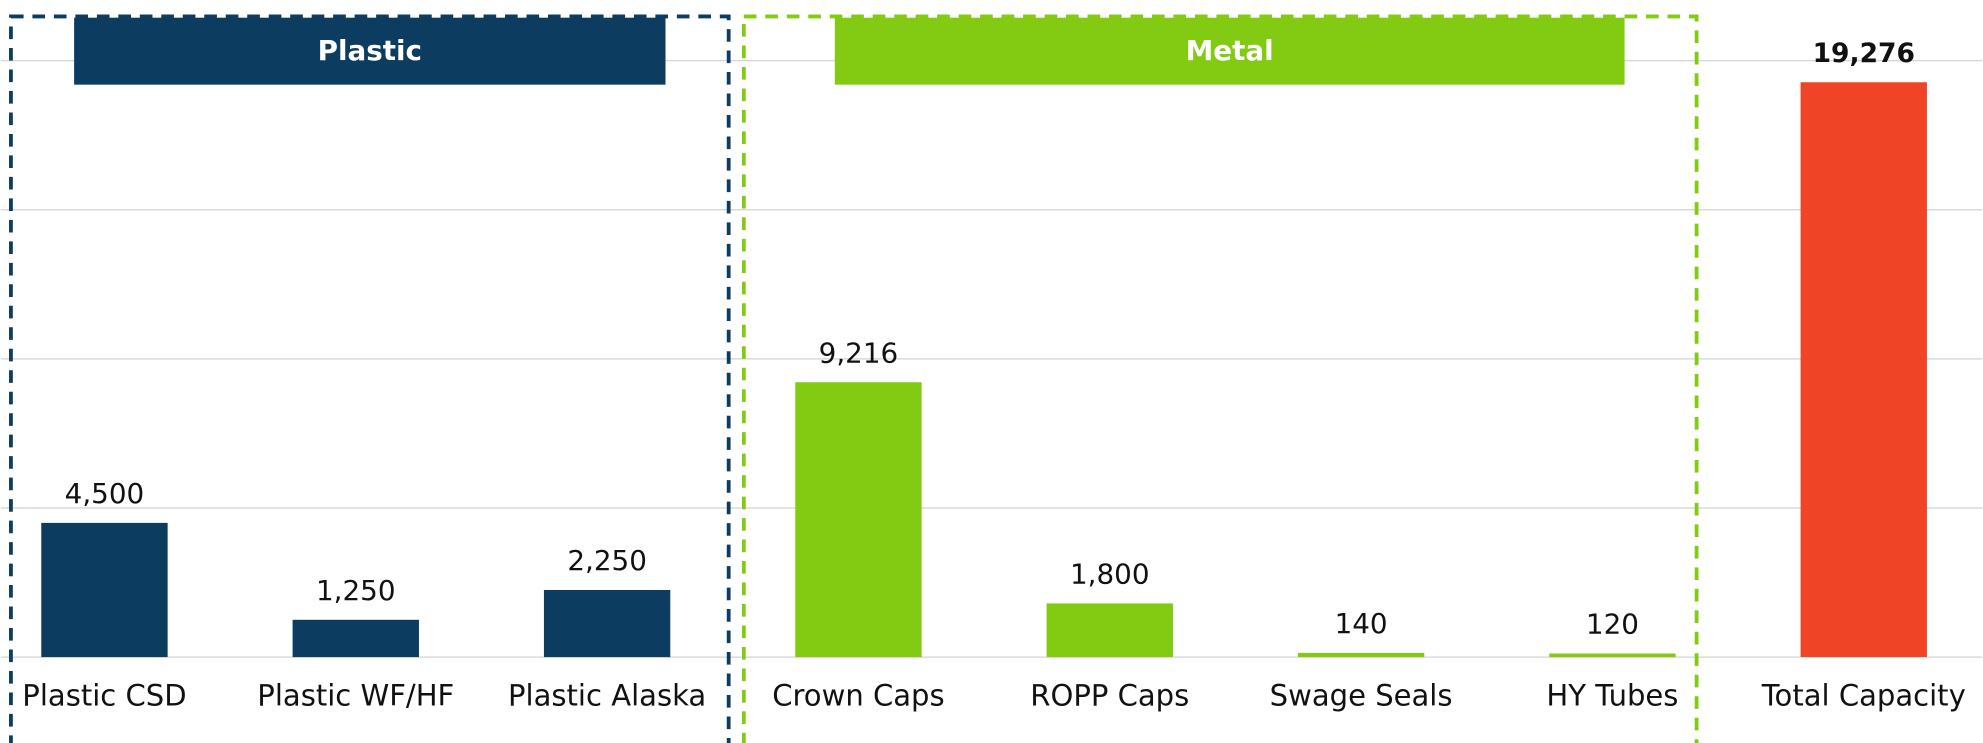  What do you see at coordinates (1864, 53) in the screenshot?
I see `value-label: 19,276` at bounding box center [1864, 53].